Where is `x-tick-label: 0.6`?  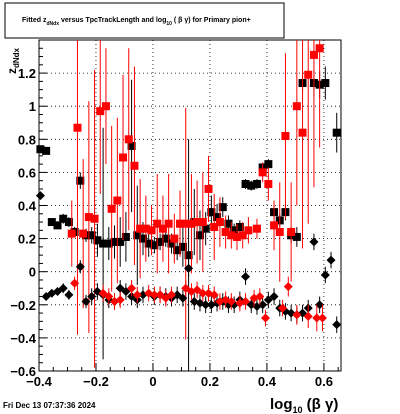
x-tick-label: 0.6 is located at coordinates (324, 381).